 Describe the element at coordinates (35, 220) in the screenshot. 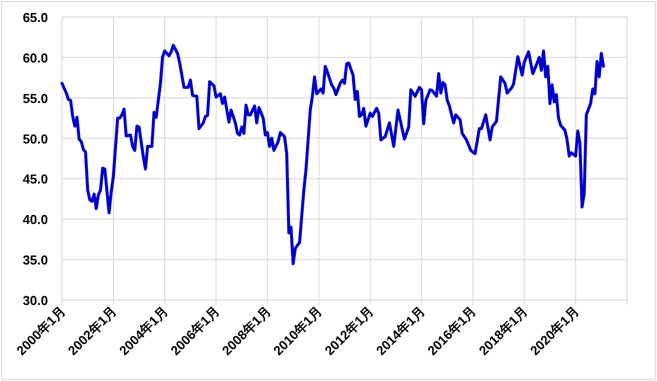

I see `y-tick-label: 40.0` at that location.